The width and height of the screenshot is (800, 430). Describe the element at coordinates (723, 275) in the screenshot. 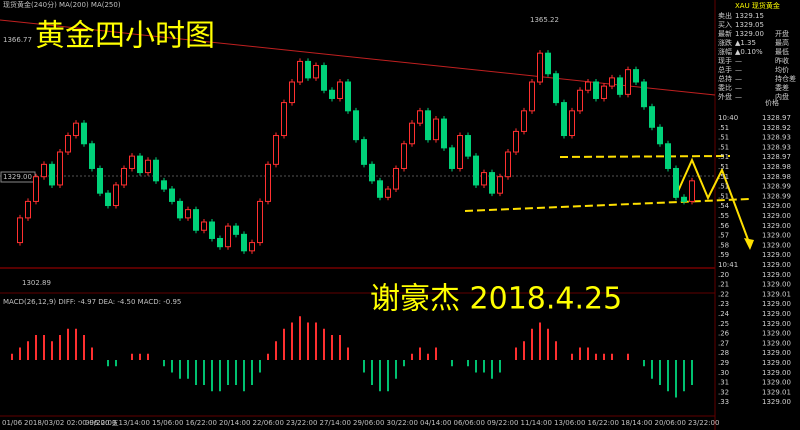

I see `tick-time: .20` at that location.